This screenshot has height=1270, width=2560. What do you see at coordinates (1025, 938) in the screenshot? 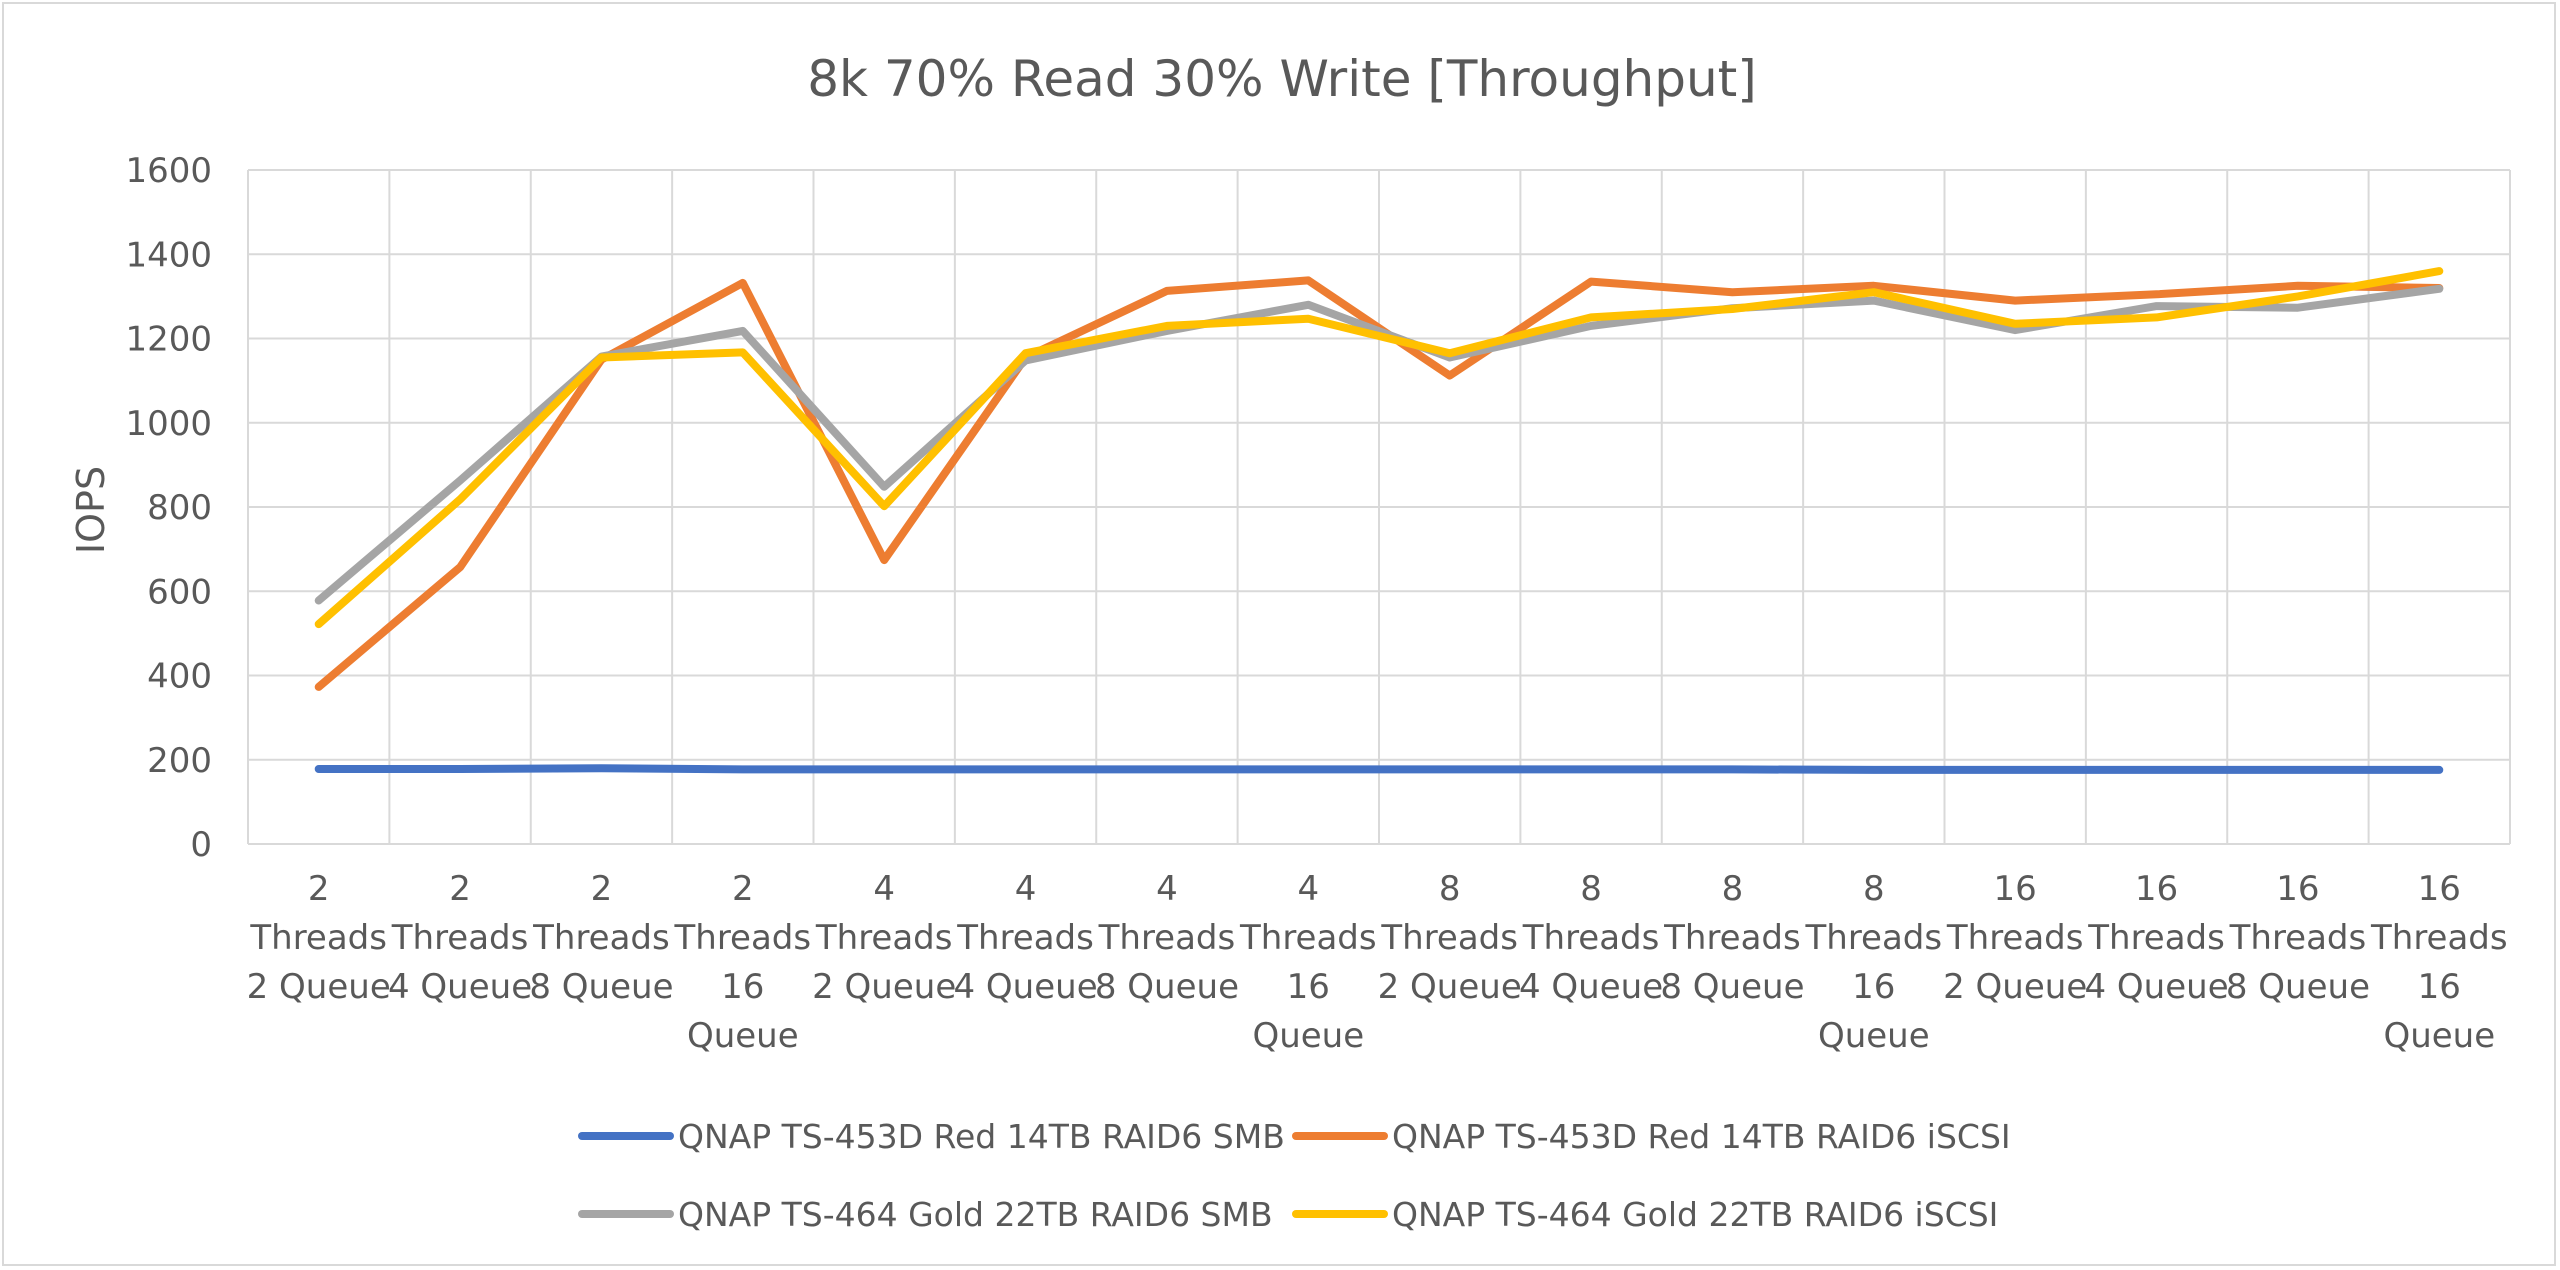
I see `x-tick-label: 4 Threads 4 Queue` at bounding box center [1025, 938].